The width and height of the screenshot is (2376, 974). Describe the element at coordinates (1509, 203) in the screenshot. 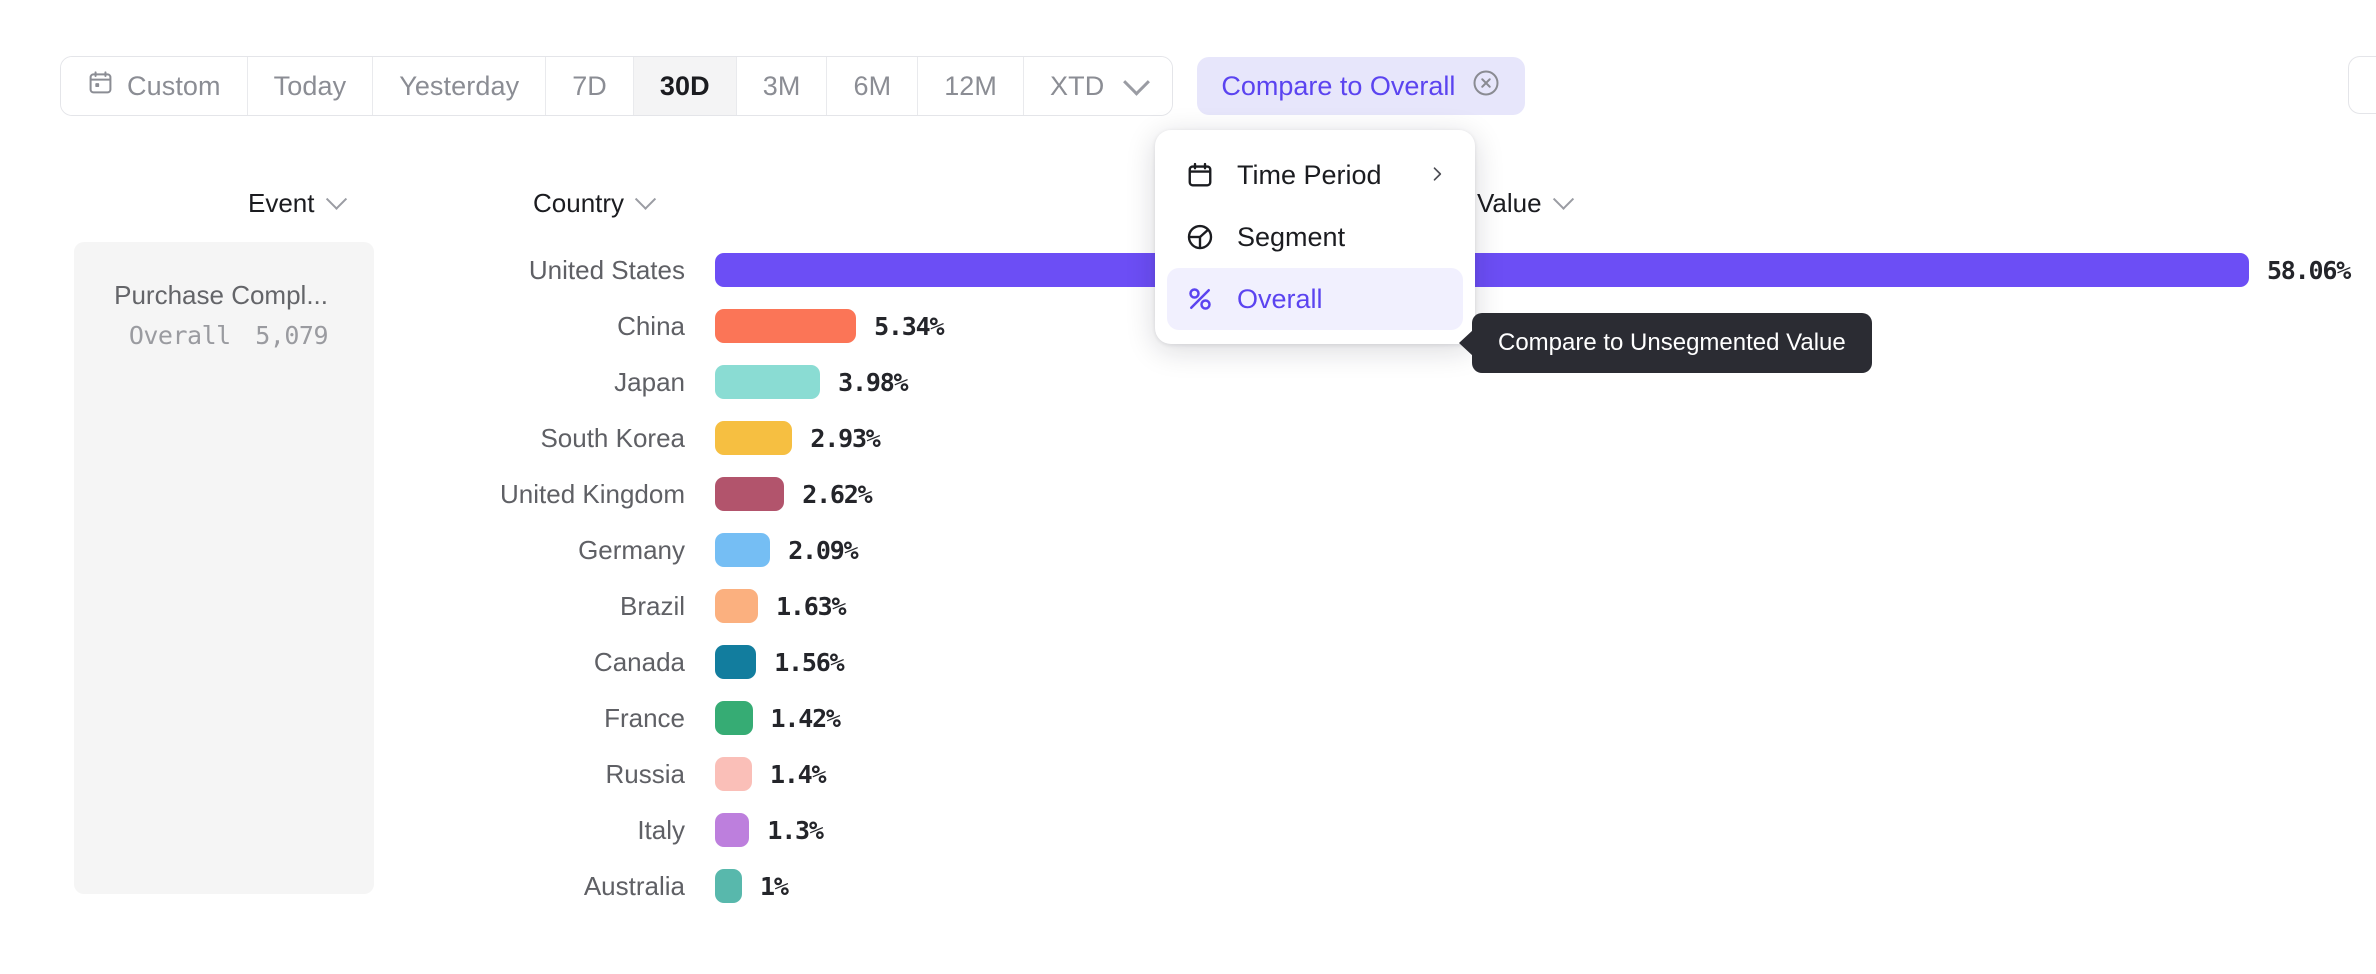

I see `column-header-value-label: Value` at that location.